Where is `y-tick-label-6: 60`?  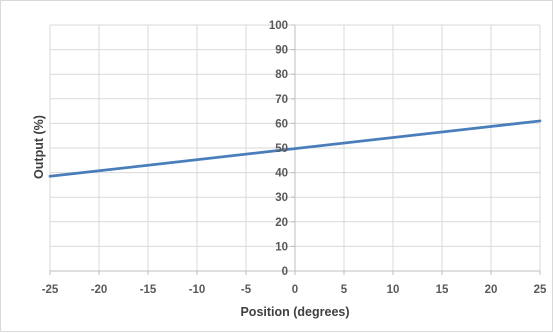
y-tick-label-6: 60 is located at coordinates (281, 124).